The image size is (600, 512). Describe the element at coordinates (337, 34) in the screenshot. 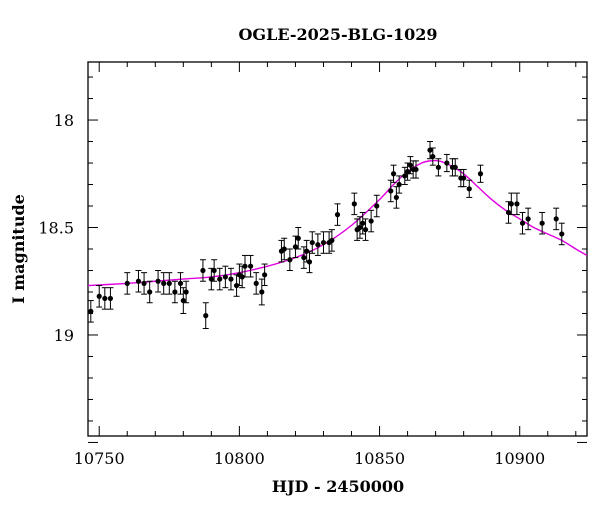

I see `chart-title: OGLE-2025-BLG-1029` at that location.